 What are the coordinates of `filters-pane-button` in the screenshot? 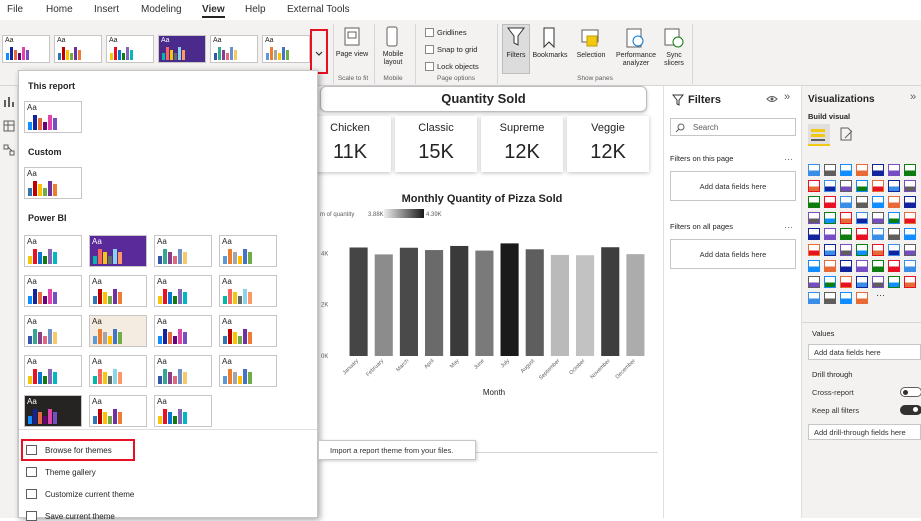 It's located at (516, 49).